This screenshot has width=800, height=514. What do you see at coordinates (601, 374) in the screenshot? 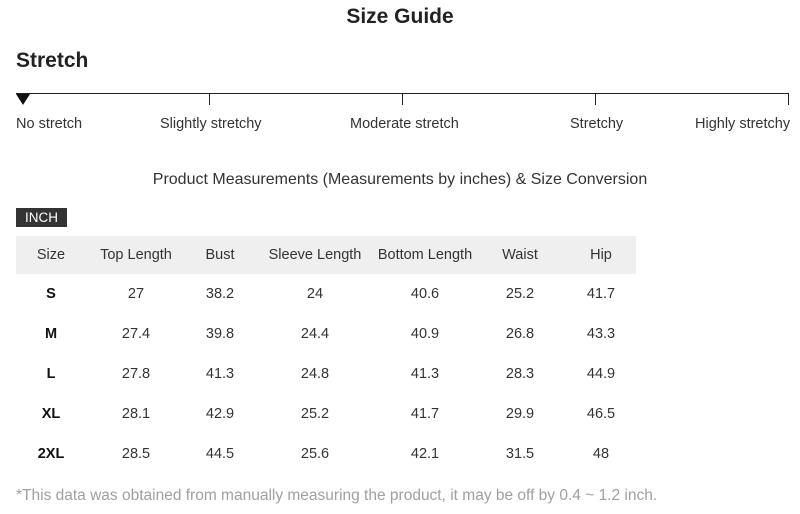
I see `table-cell: 44.9` at bounding box center [601, 374].